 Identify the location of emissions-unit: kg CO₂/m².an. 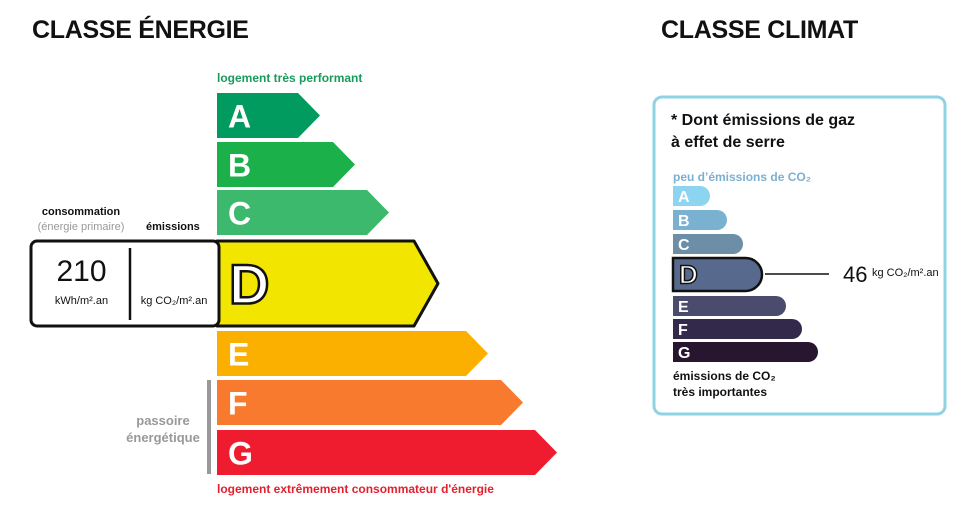
(174, 301).